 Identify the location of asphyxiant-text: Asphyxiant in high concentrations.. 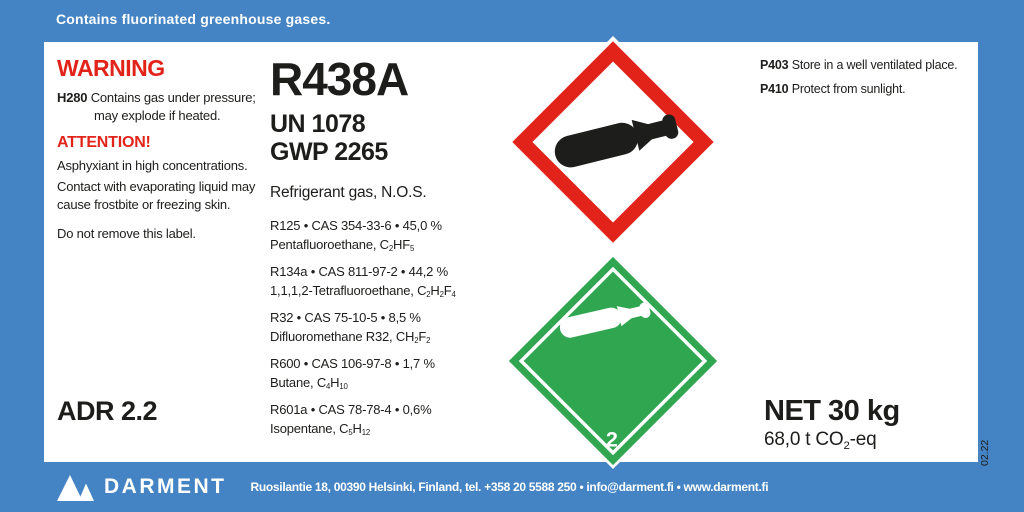
(152, 165).